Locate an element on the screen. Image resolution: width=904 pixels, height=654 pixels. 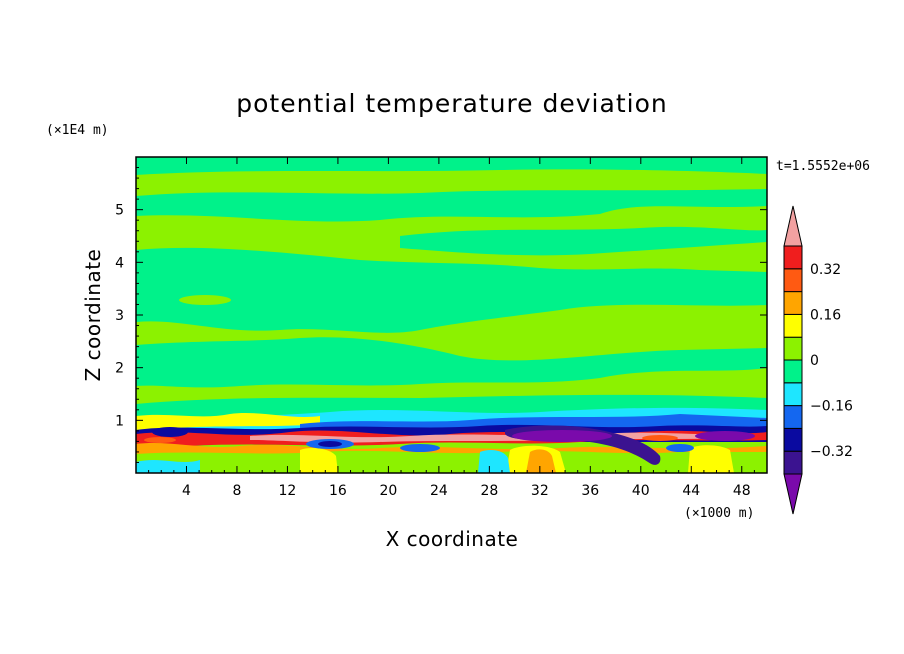
x-tick-label: 16 is located at coordinates (338, 491).